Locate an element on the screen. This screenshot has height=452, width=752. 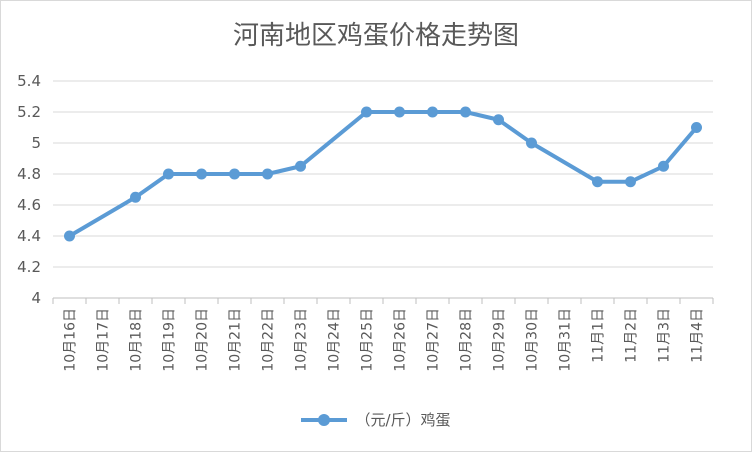
legend: （元/斤）鸡蛋 is located at coordinates (376, 419).